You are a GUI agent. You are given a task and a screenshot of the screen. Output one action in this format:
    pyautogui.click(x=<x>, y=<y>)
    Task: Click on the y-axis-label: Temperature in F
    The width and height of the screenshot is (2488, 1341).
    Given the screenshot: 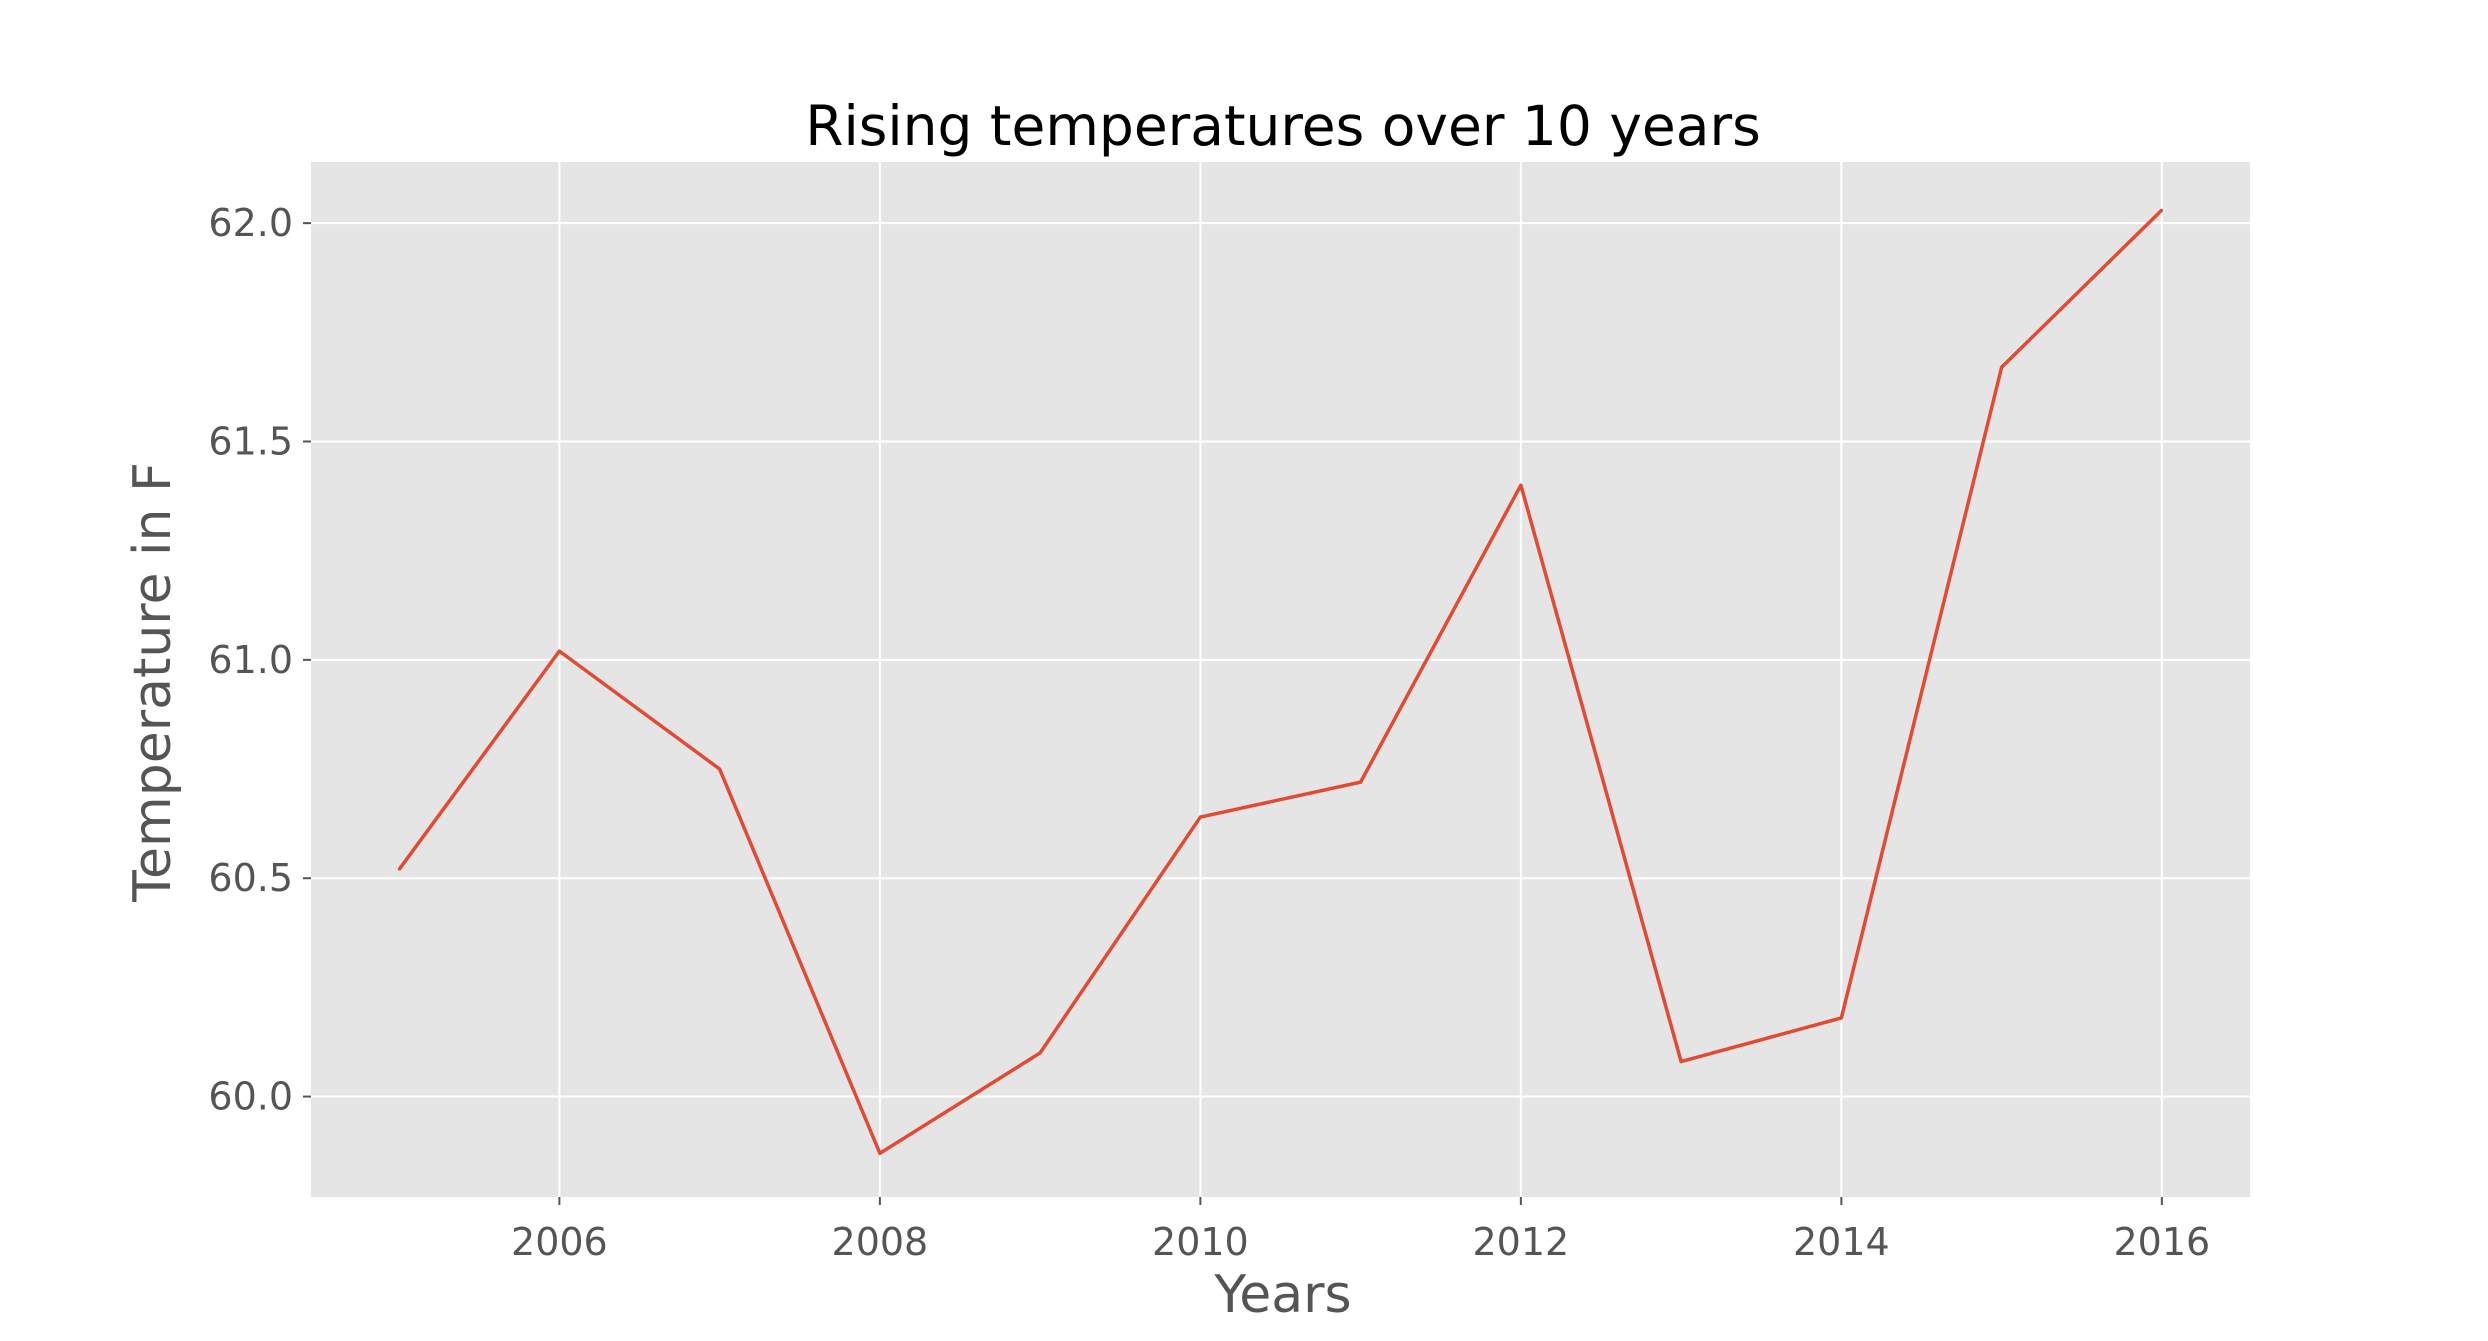 What is the action you would take?
    pyautogui.click(x=153, y=682)
    